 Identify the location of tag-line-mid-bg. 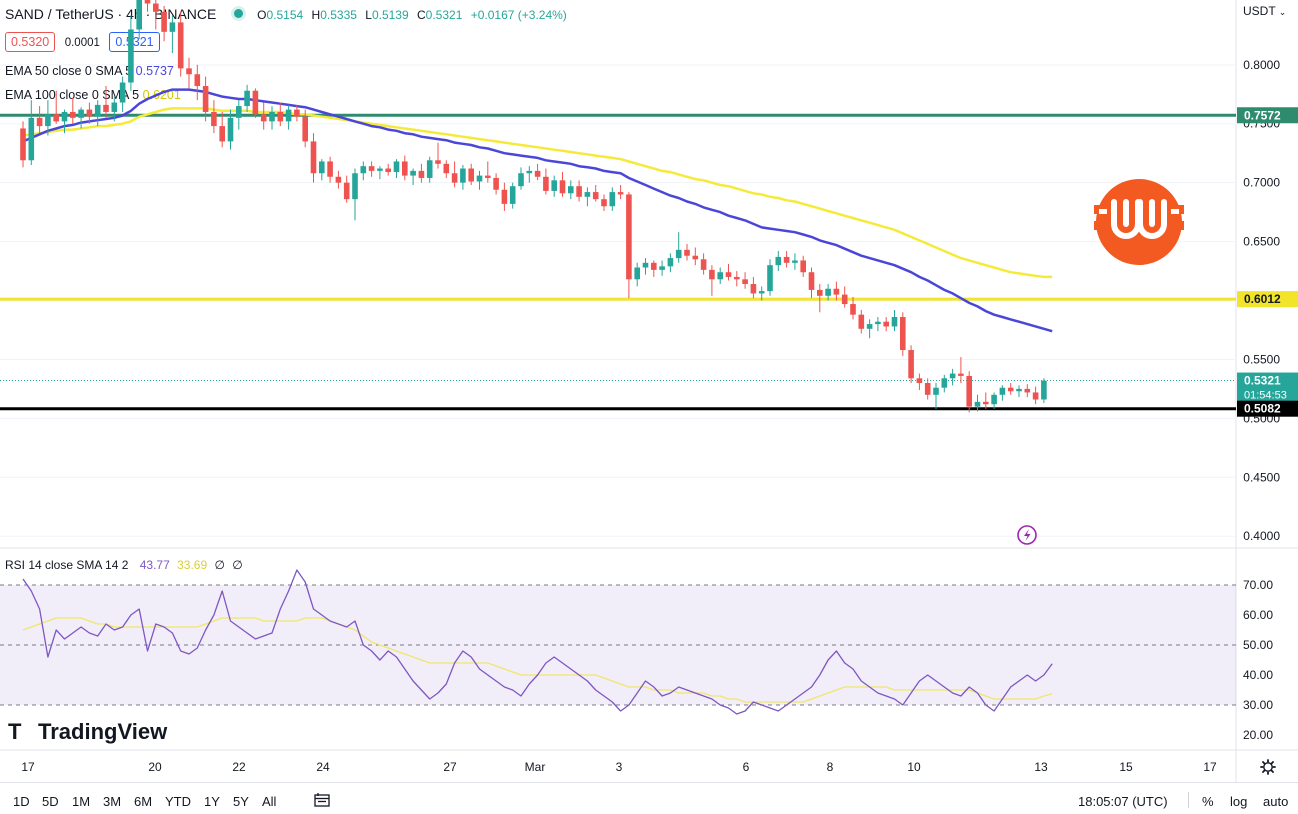
(1267, 299).